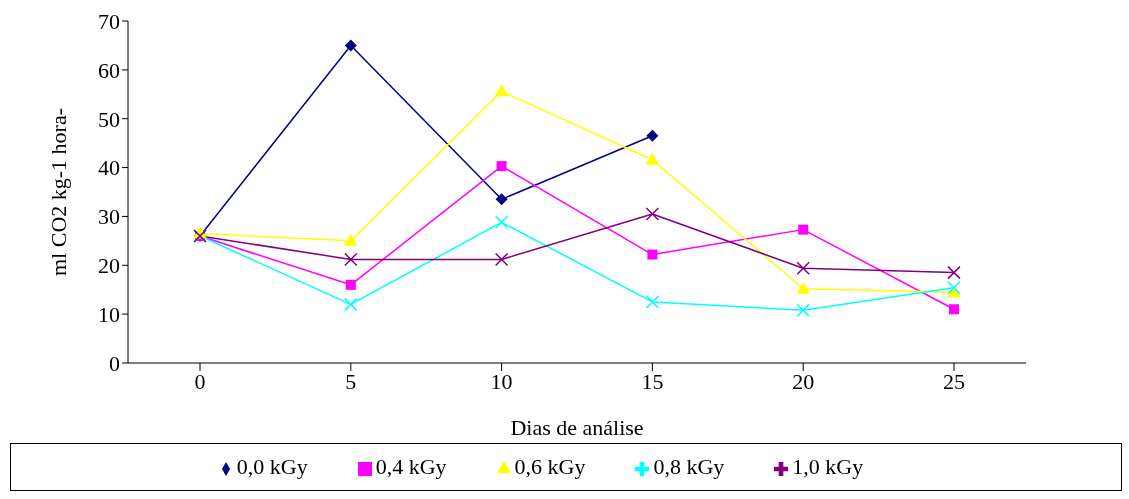  I want to click on legend-label: 1,0 kGy, so click(828, 466).